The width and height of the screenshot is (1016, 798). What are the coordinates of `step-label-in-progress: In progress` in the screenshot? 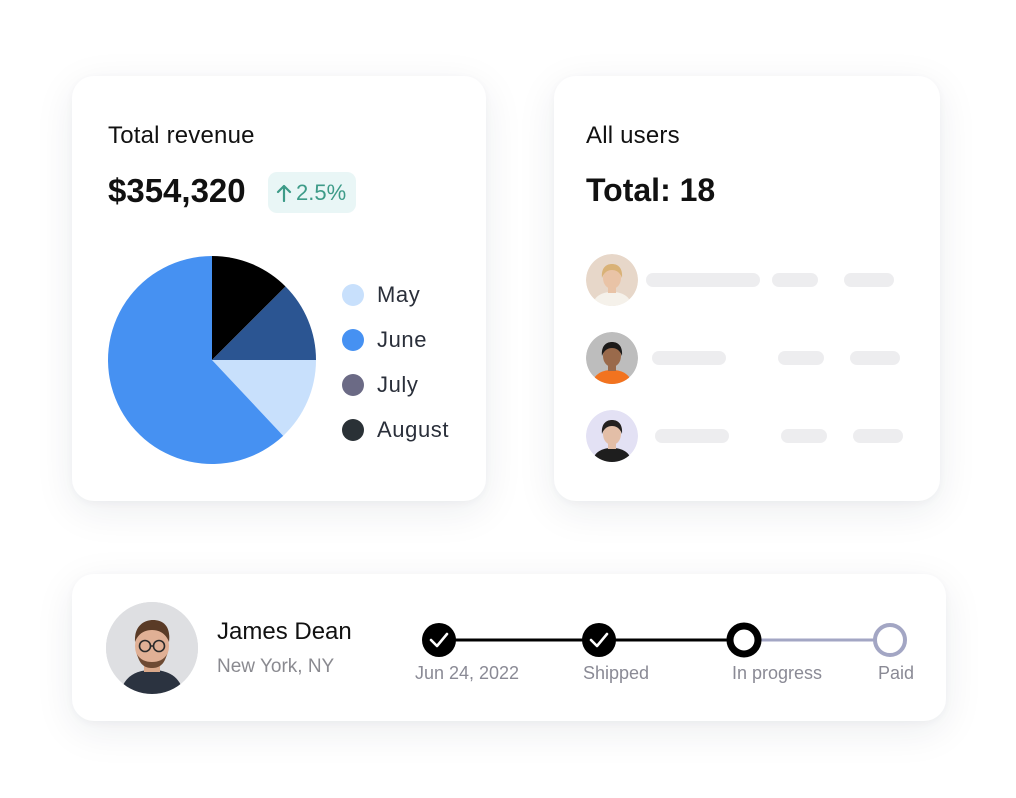 It's located at (777, 673).